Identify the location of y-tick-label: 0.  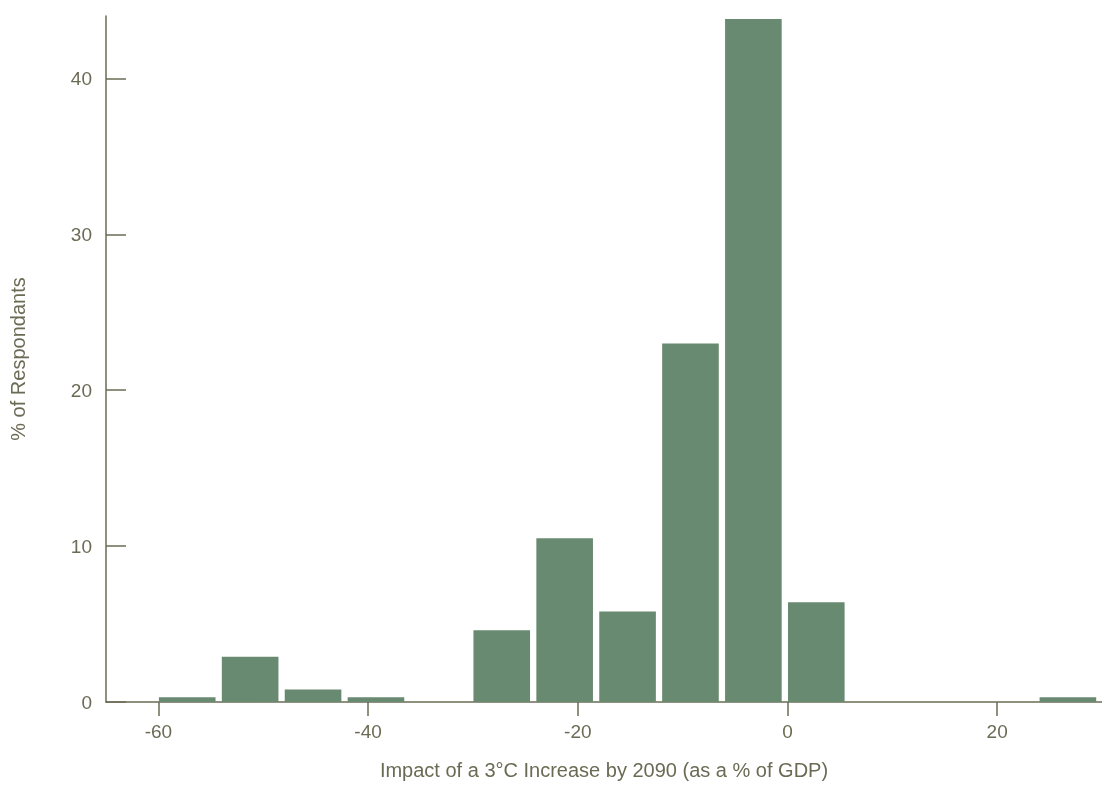
(86, 702).